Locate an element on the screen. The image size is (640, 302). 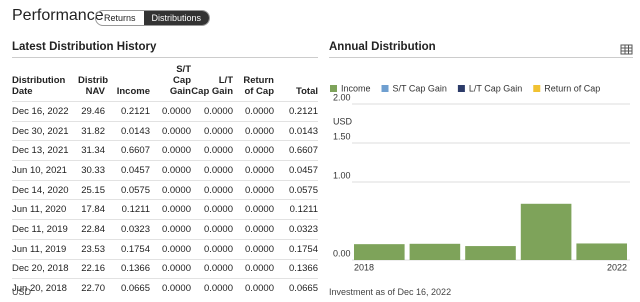
column-header: Total is located at coordinates (307, 91).